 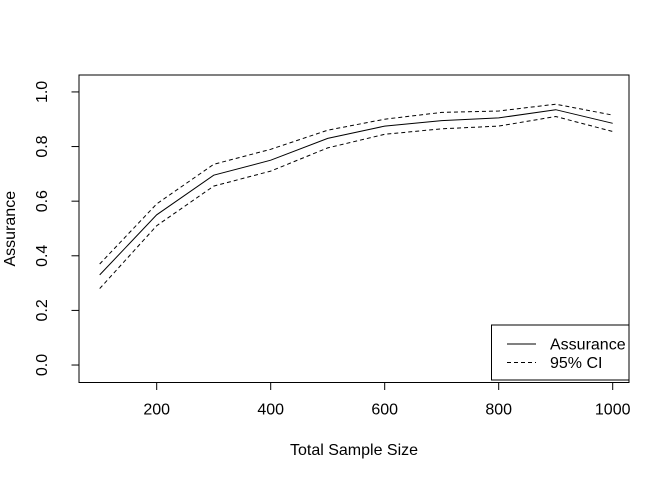 I want to click on y-tick-label: 0.4, so click(x=42, y=256).